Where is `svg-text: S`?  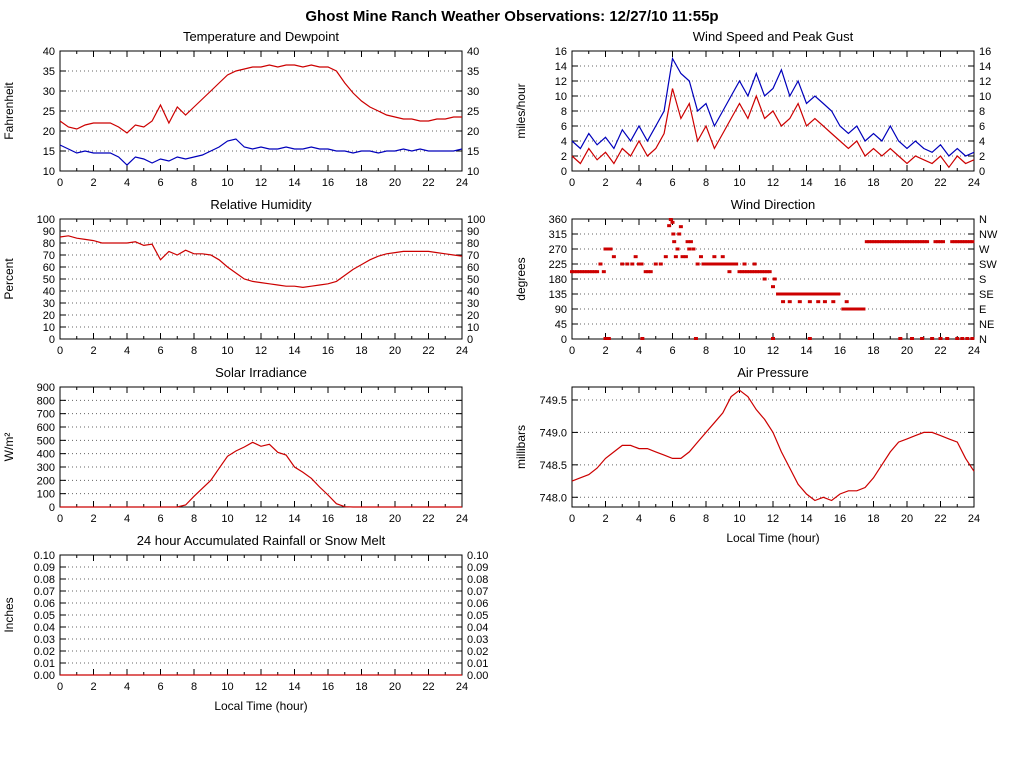 svg-text: S is located at coordinates (982, 280).